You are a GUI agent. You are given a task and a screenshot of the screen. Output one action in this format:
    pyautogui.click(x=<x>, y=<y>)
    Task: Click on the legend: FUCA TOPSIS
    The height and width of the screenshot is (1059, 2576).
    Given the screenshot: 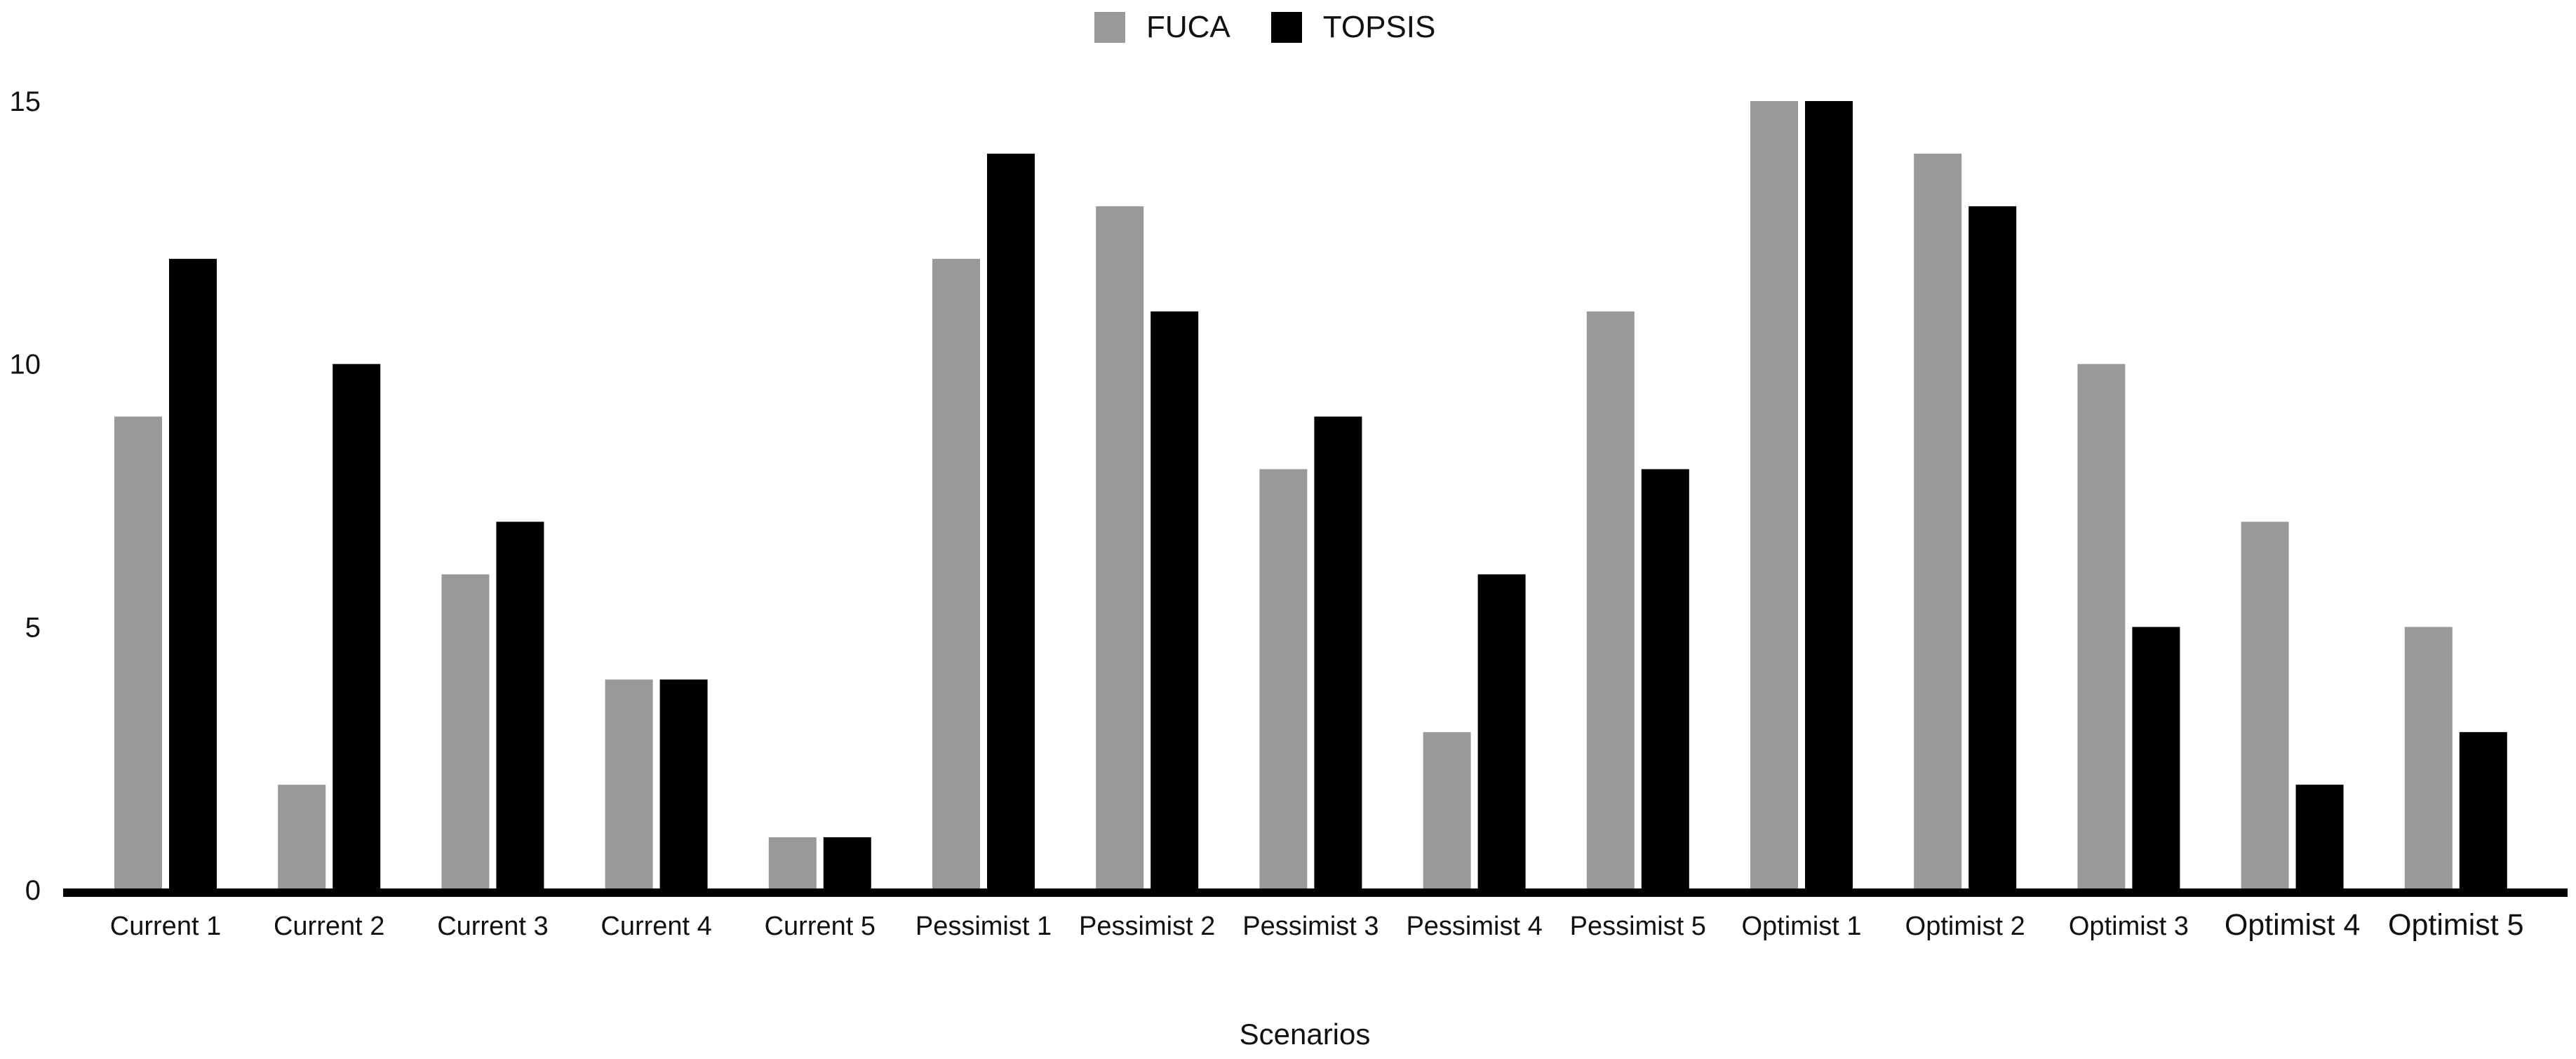 What is the action you would take?
    pyautogui.click(x=1285, y=27)
    